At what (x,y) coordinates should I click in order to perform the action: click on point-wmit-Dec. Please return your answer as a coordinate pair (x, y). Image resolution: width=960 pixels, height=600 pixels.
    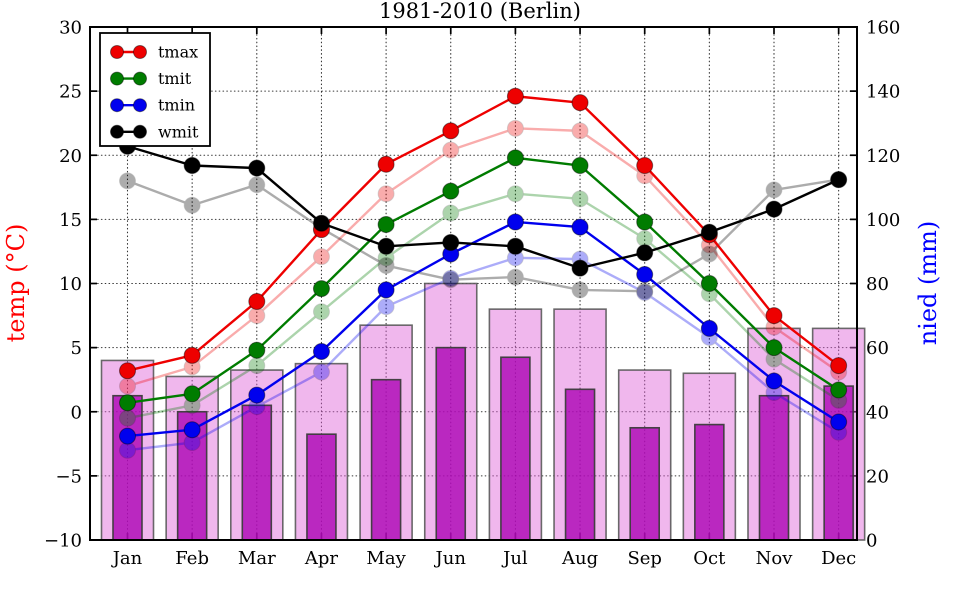
    Looking at the image, I should click on (839, 180).